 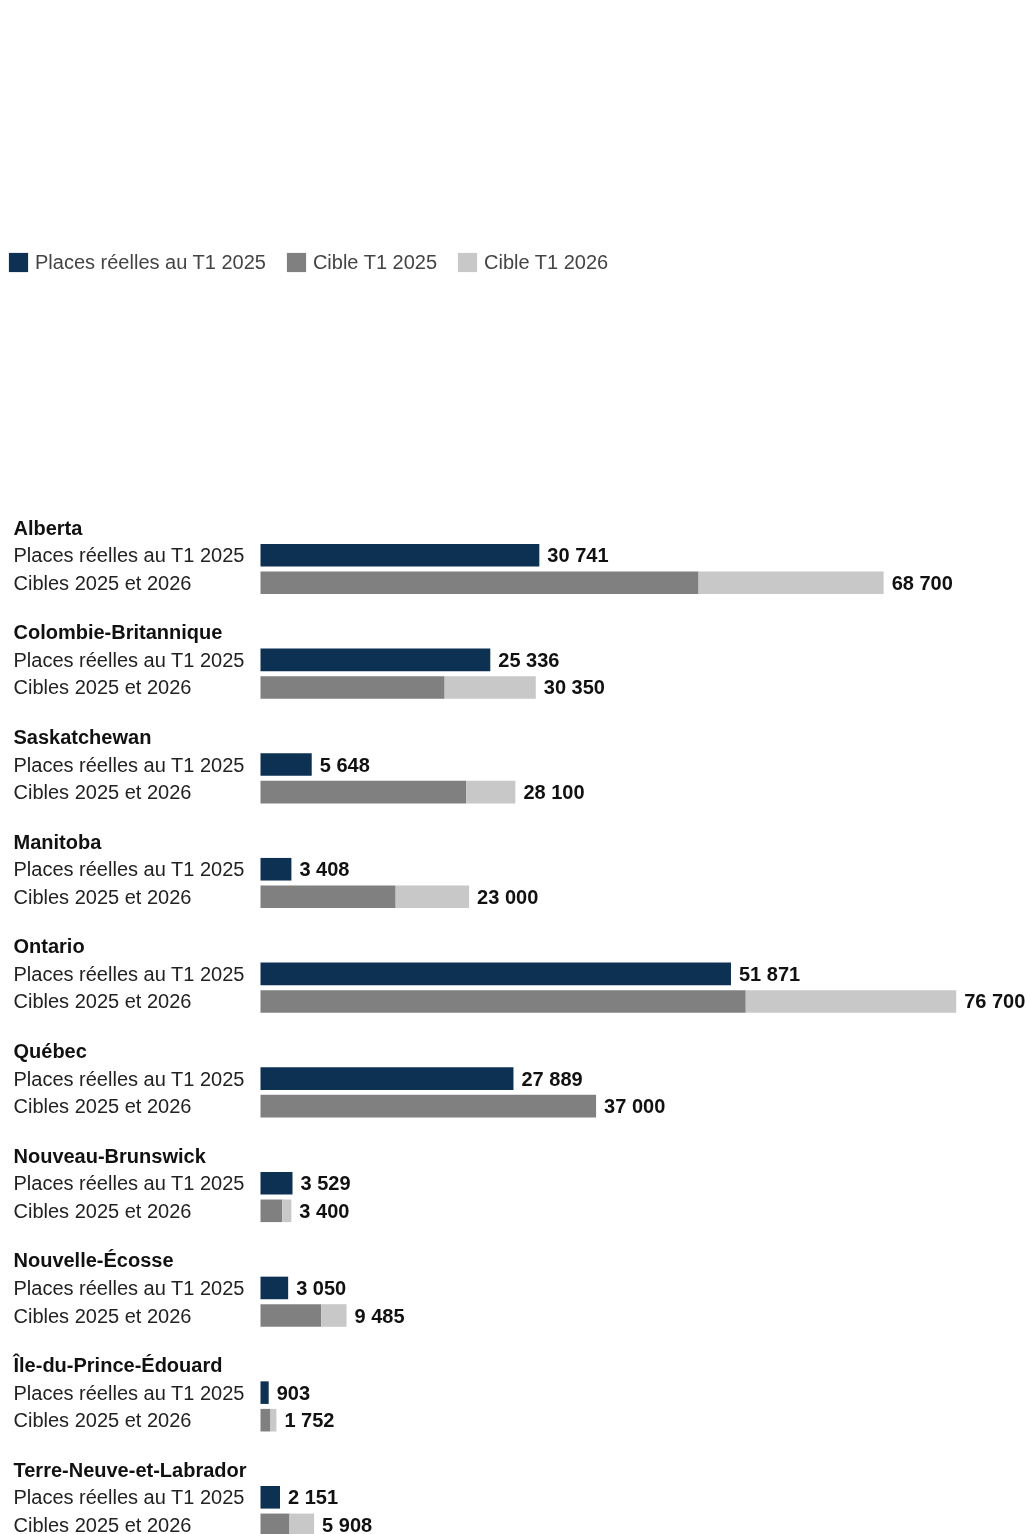 I want to click on data-label: 5 648, so click(x=344, y=764).